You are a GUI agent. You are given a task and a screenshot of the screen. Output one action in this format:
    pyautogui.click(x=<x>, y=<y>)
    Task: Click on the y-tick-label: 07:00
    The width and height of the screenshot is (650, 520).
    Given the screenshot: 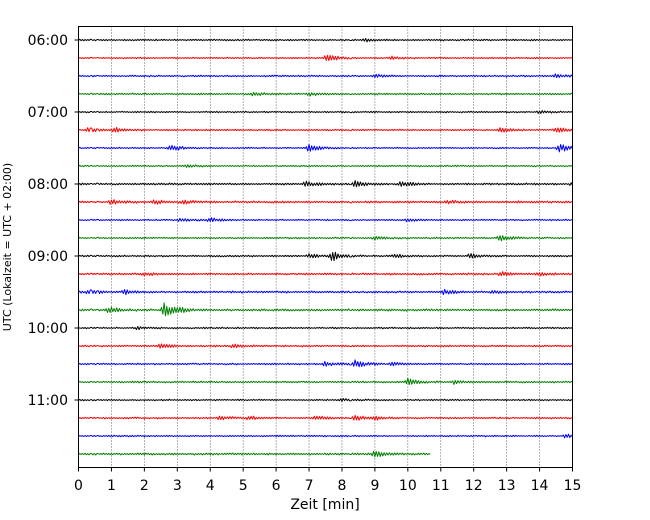 What is the action you would take?
    pyautogui.click(x=48, y=113)
    